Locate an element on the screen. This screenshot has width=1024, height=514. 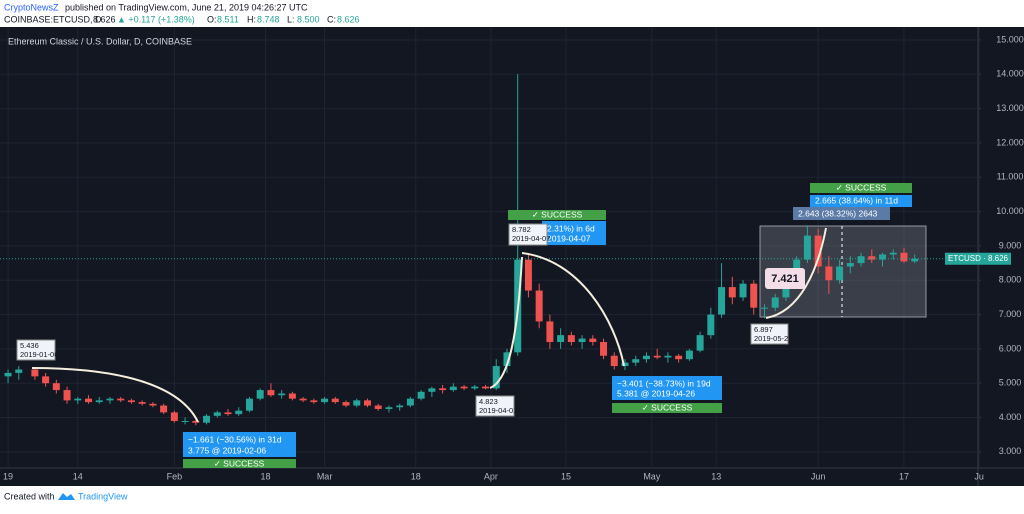
ohlc-label: O: is located at coordinates (212, 19).